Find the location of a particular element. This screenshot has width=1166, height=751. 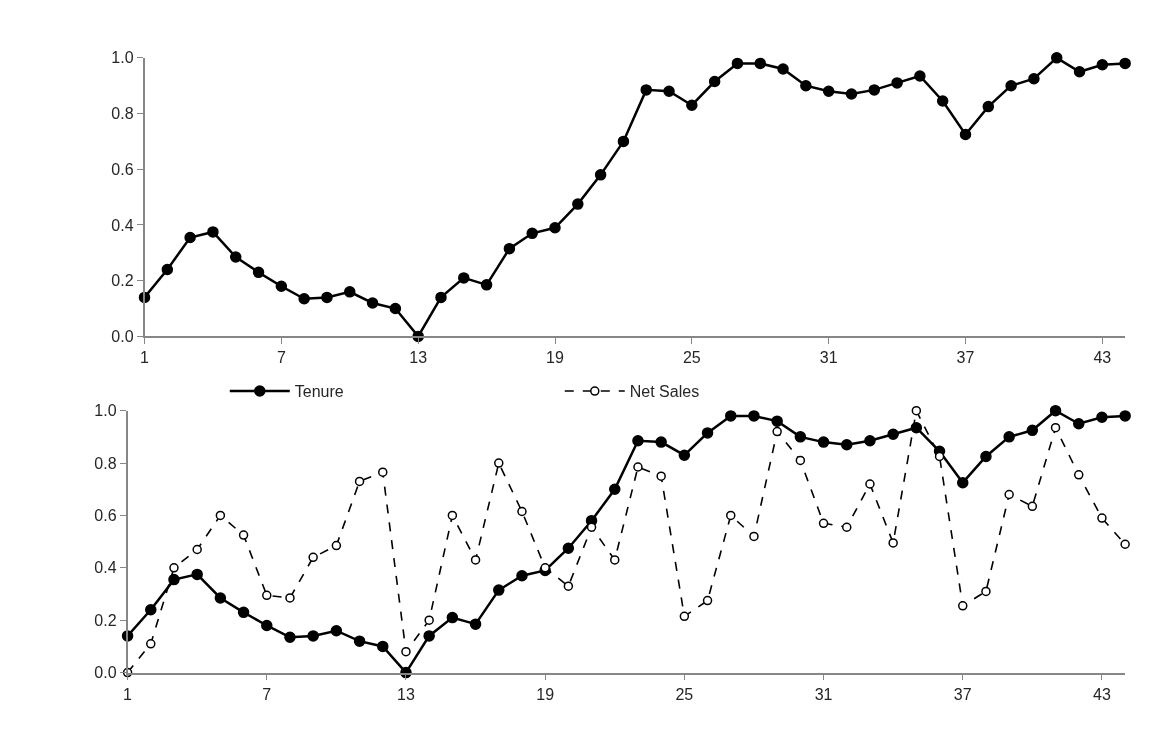

legend-label: Net Sales is located at coordinates (664, 392).